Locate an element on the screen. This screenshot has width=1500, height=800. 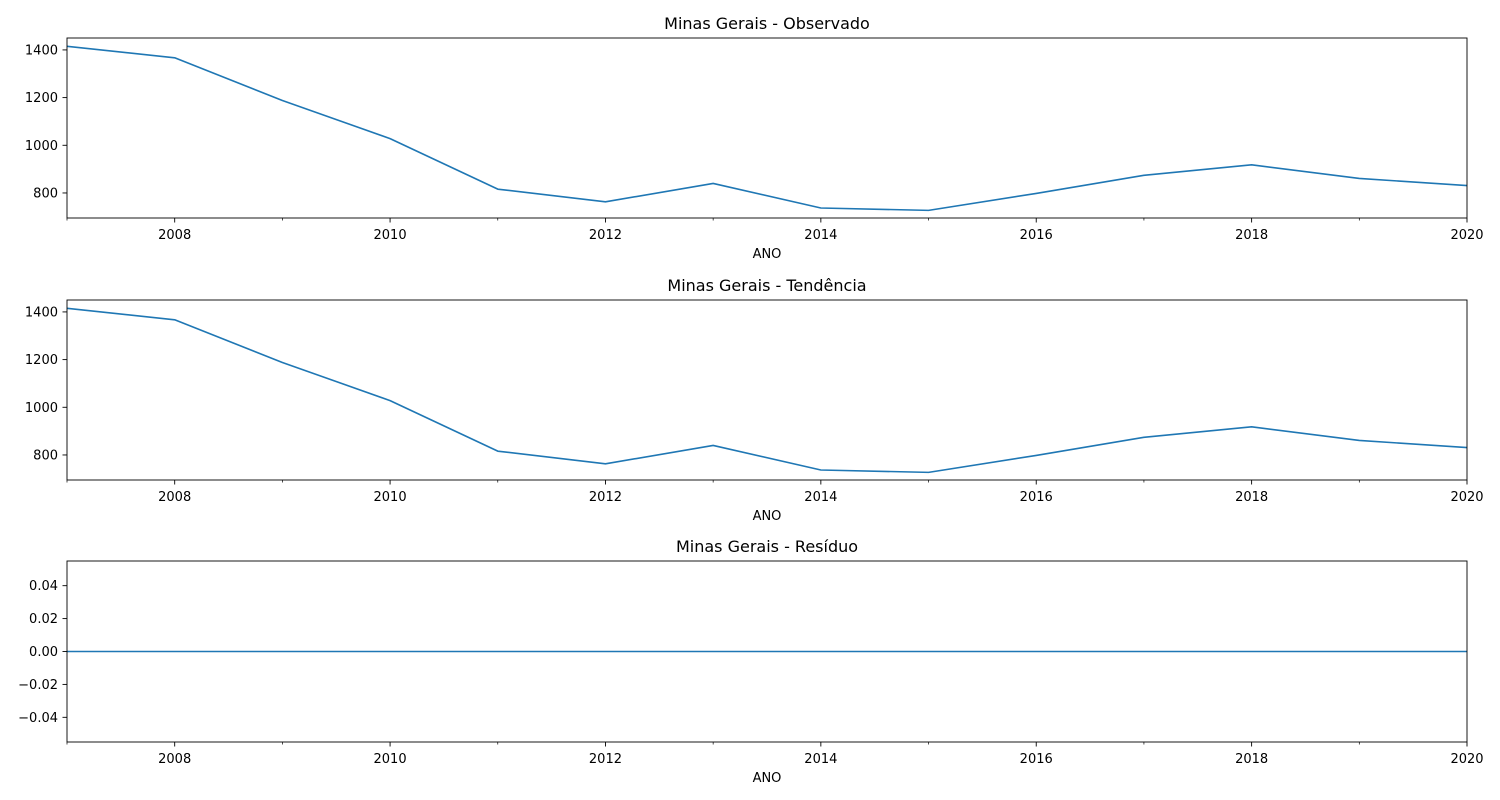
panel-title: Minas Gerais - Resíduo is located at coordinates (767, 546).